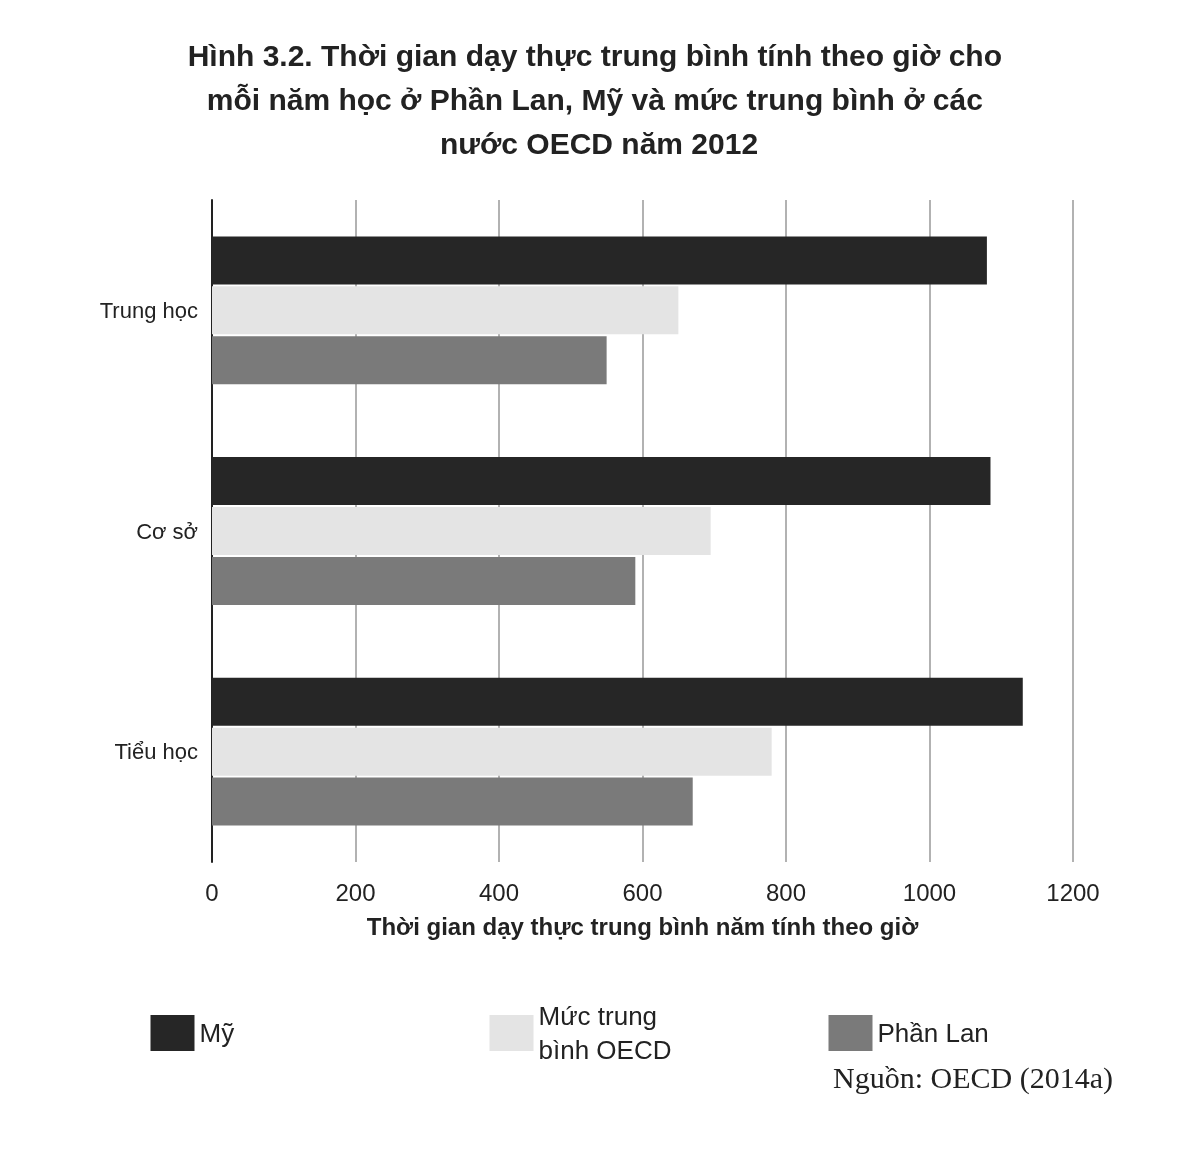  Describe the element at coordinates (1073, 892) in the screenshot. I see `x-tick-label: 1200` at that location.